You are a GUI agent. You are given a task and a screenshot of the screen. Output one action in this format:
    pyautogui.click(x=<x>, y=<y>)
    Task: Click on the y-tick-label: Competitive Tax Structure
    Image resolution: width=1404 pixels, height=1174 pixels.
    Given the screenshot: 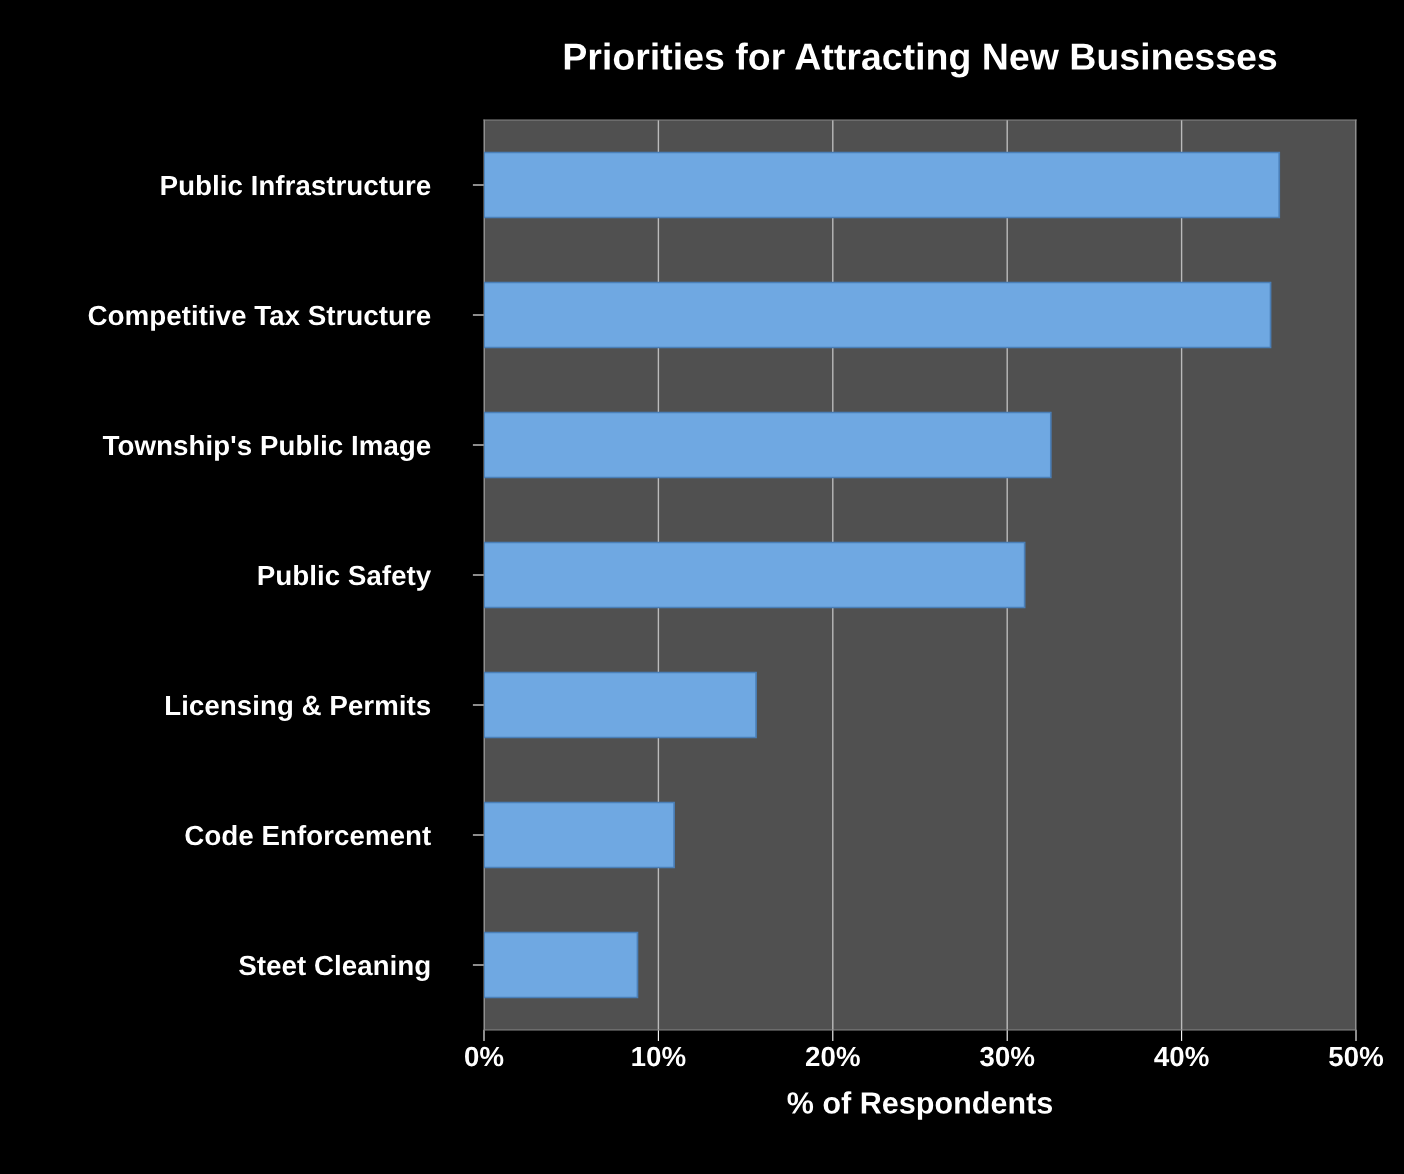 What is the action you would take?
    pyautogui.click(x=259, y=317)
    